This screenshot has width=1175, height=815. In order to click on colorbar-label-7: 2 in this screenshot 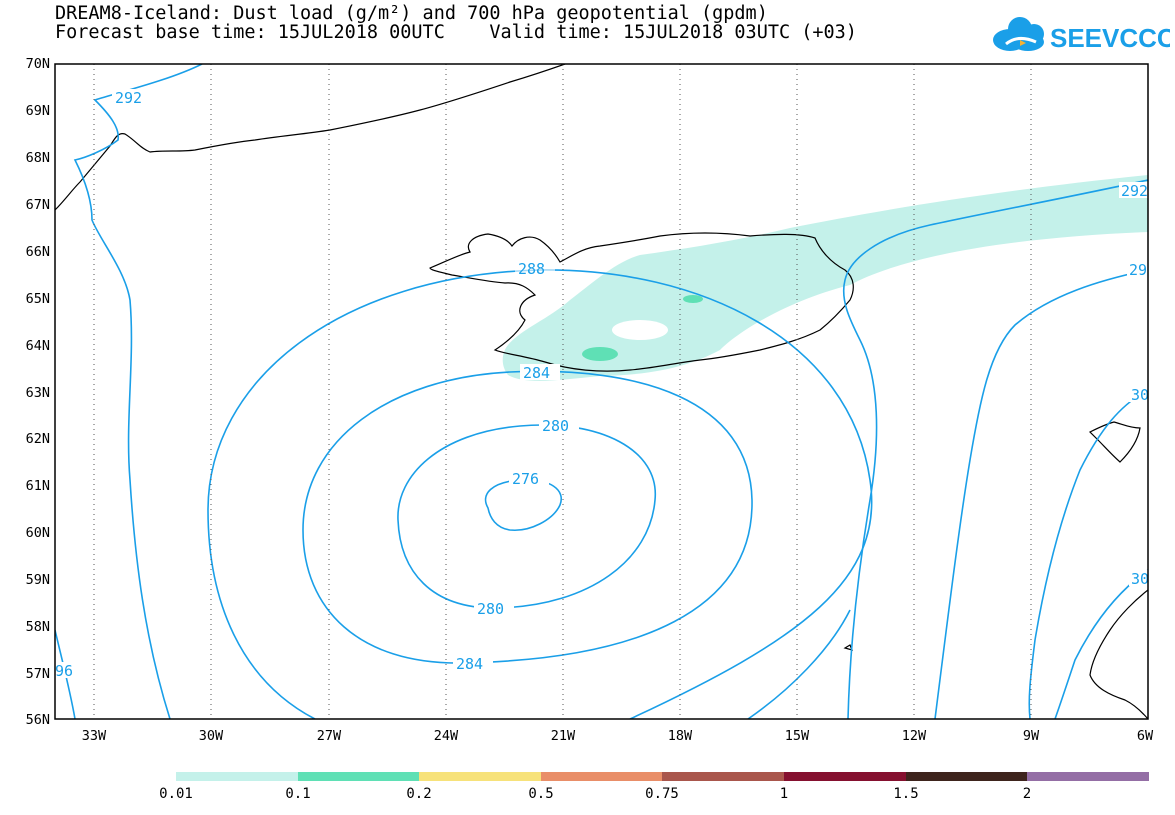, I will do `click(1027, 794)`.